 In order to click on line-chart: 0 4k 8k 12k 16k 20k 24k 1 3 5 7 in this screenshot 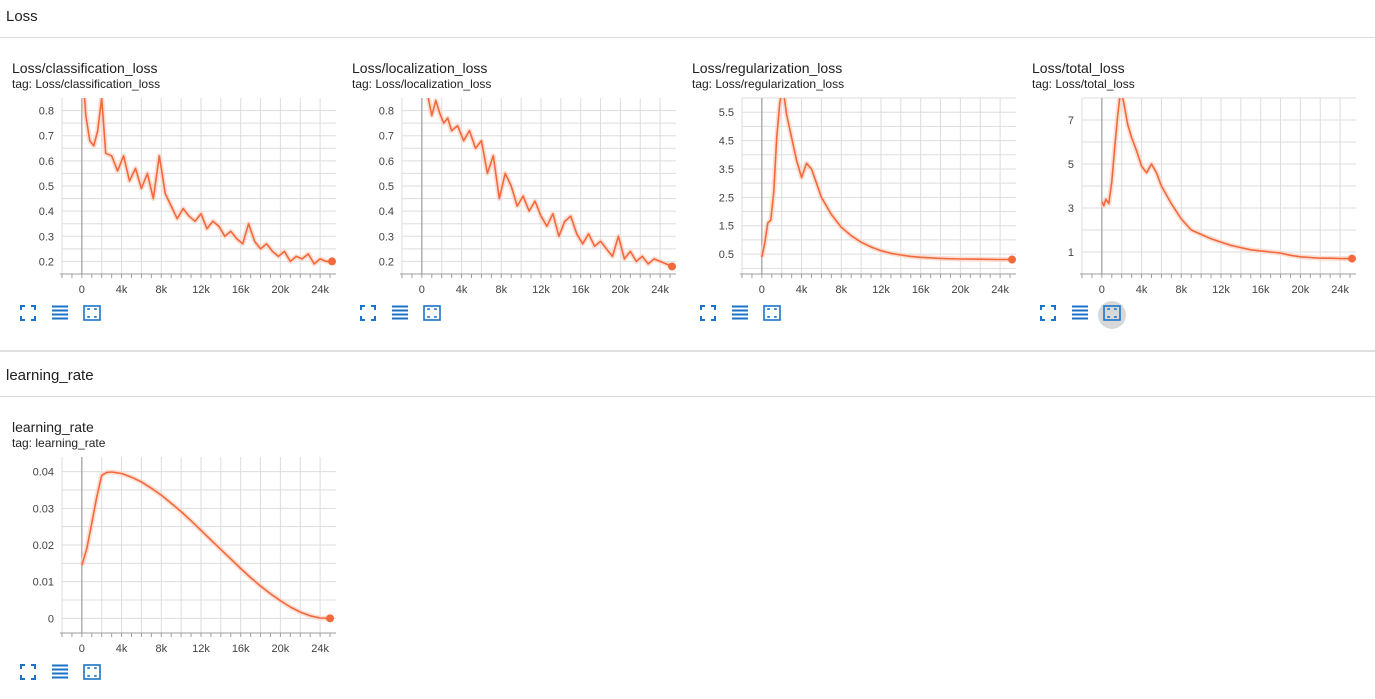, I will do `click(1194, 197)`.